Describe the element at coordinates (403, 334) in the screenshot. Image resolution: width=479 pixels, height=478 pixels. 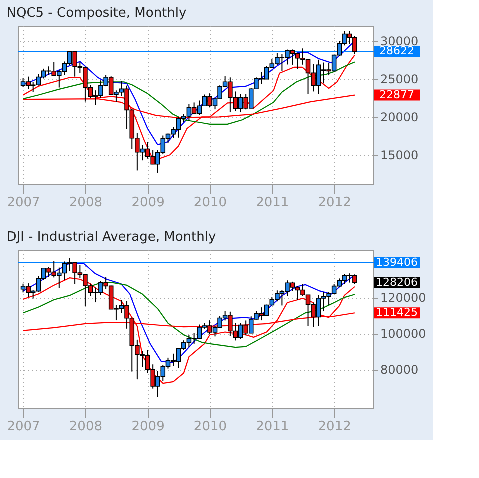
I see `y-tick-label: 100000` at that location.